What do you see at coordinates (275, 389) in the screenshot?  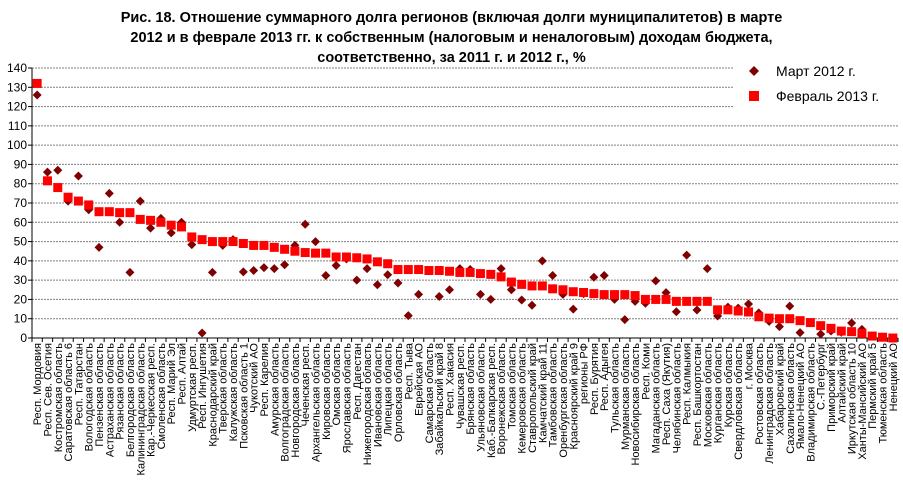 I see `x-category-label: Амурская область` at bounding box center [275, 389].